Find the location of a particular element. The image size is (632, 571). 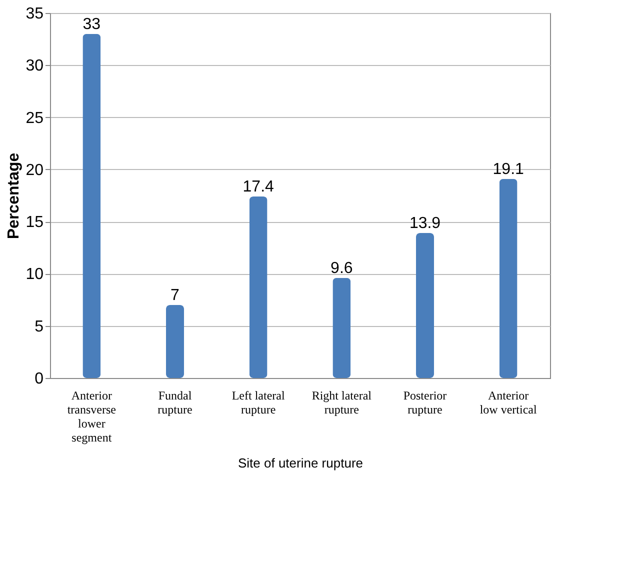

y-tick-label: 35 is located at coordinates (35, 14).